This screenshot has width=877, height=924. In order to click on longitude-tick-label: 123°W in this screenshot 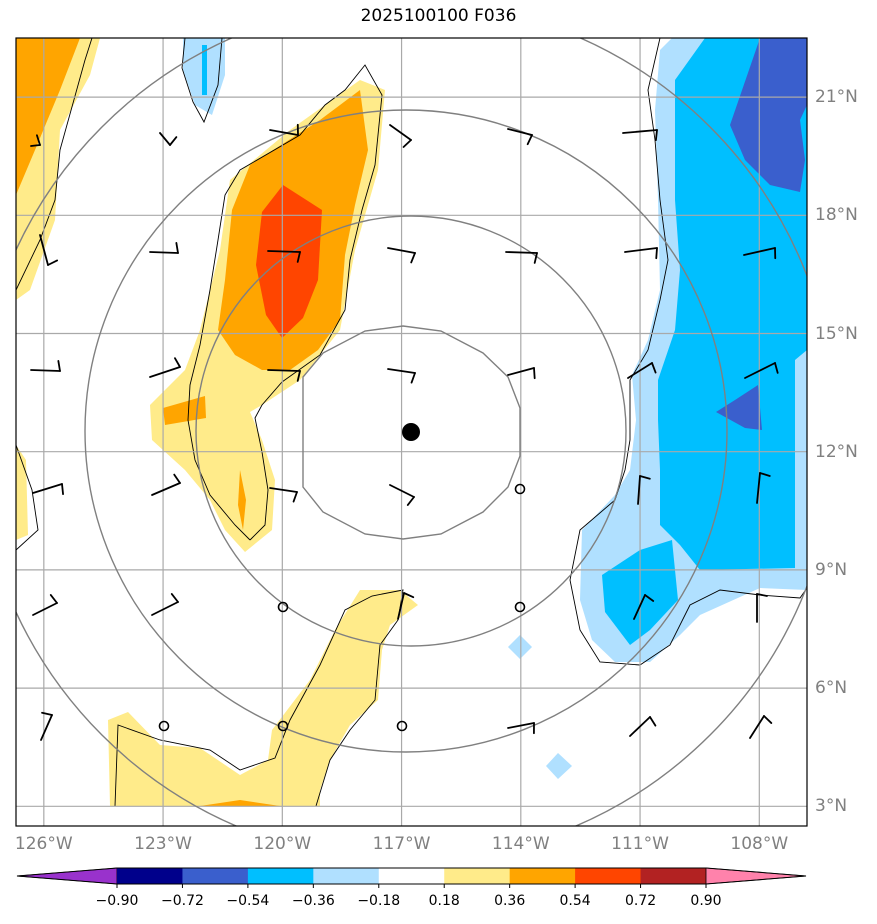, I will do `click(163, 844)`.